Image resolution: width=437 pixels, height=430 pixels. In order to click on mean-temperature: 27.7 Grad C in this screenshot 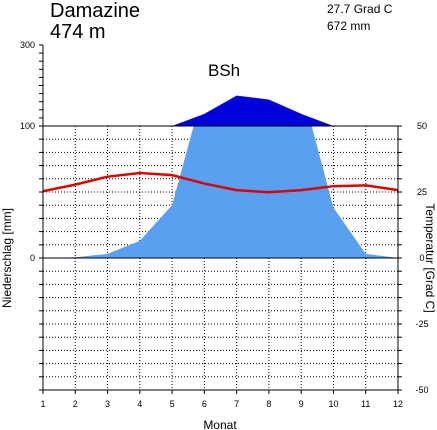, I will do `click(360, 9)`.